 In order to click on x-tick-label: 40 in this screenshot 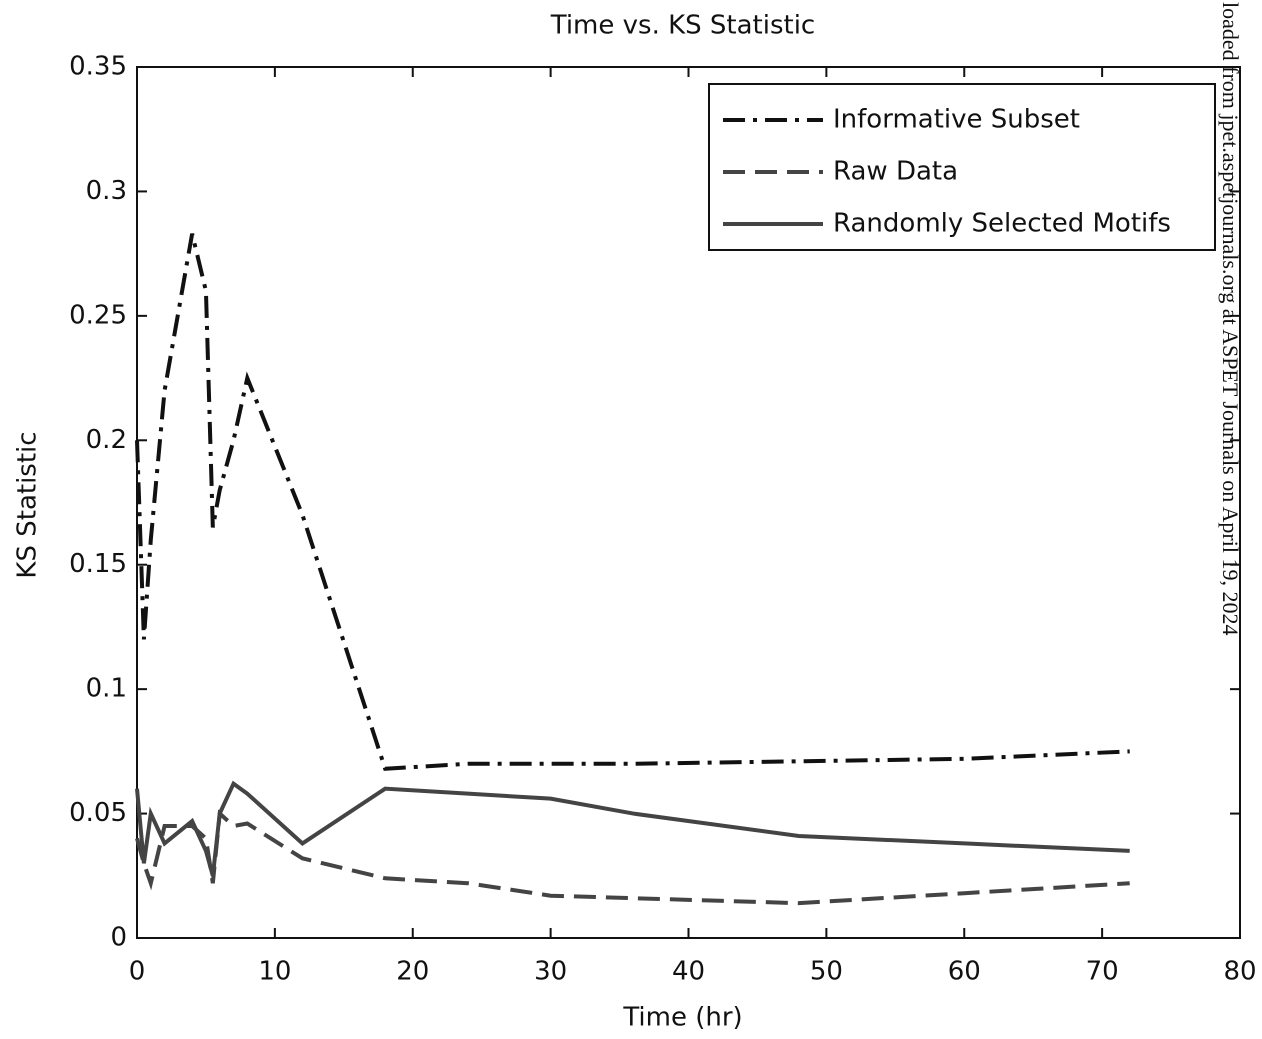, I will do `click(688, 972)`.